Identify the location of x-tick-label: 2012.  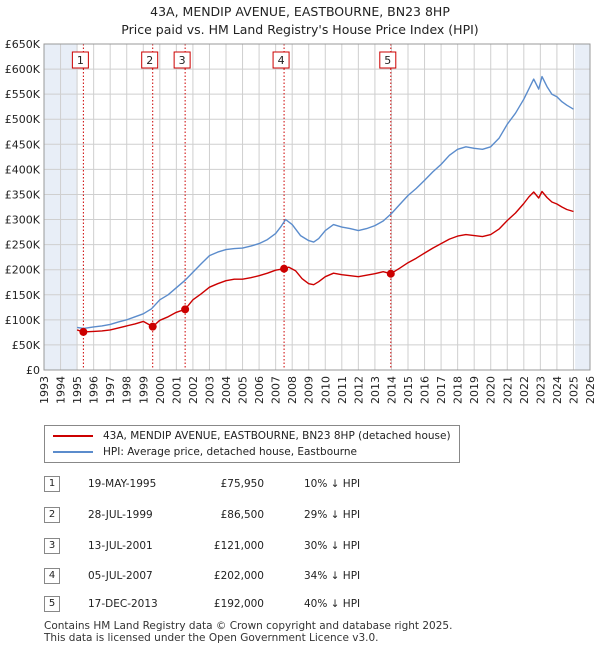
(358, 390).